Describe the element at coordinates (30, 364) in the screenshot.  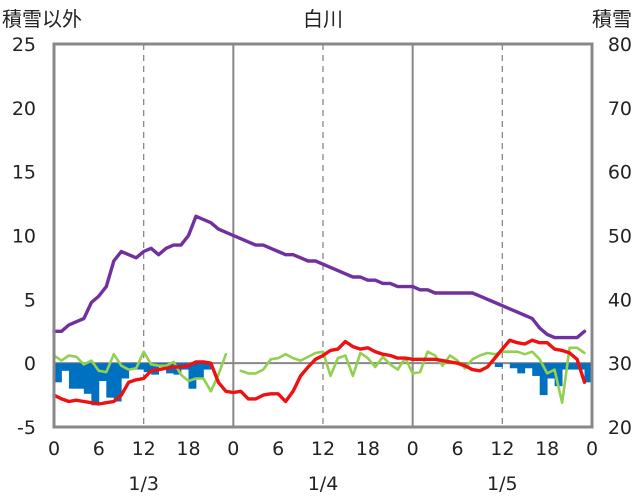
I see `left-ytick-label: 0` at that location.